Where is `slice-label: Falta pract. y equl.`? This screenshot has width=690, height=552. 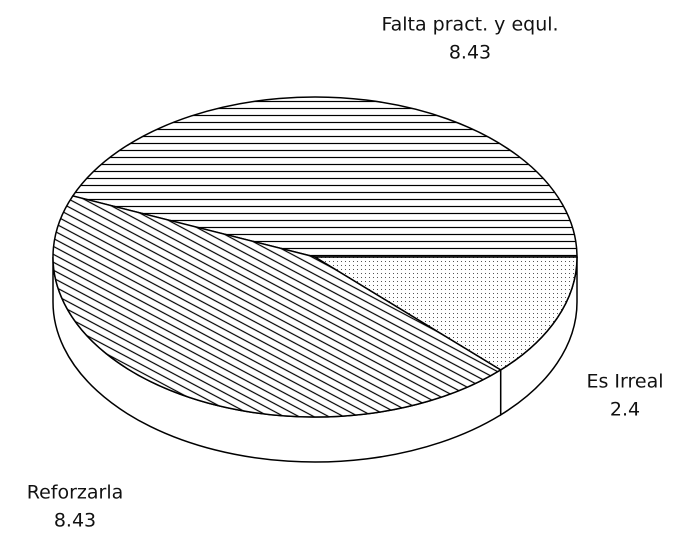
slice-label: Falta pract. y equl. is located at coordinates (469, 25).